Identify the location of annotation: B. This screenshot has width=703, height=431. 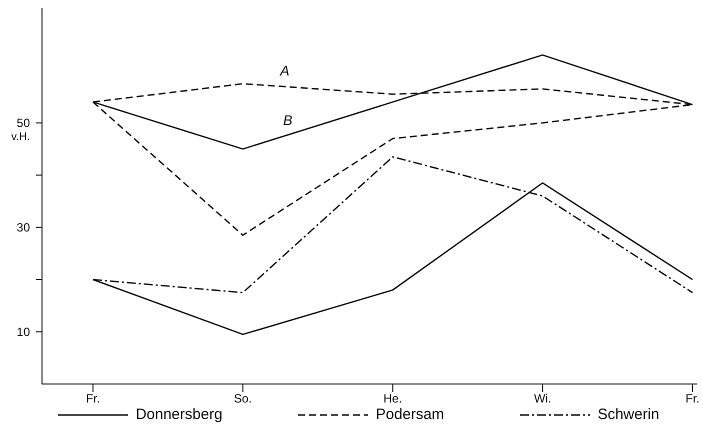
(287, 120).